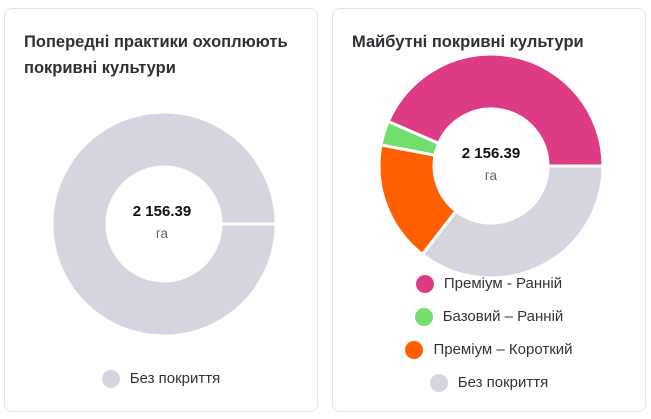 The image size is (651, 419). I want to click on legend-label: Преміум - Ранній, so click(503, 283).